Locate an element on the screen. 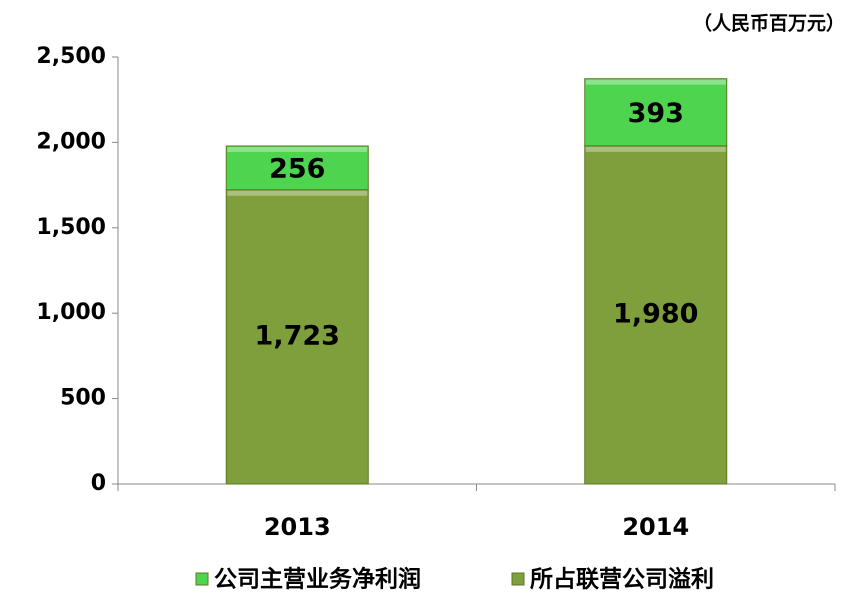 Image resolution: width=853 pixels, height=594 pixels. data-label: 1,723 is located at coordinates (297, 335).